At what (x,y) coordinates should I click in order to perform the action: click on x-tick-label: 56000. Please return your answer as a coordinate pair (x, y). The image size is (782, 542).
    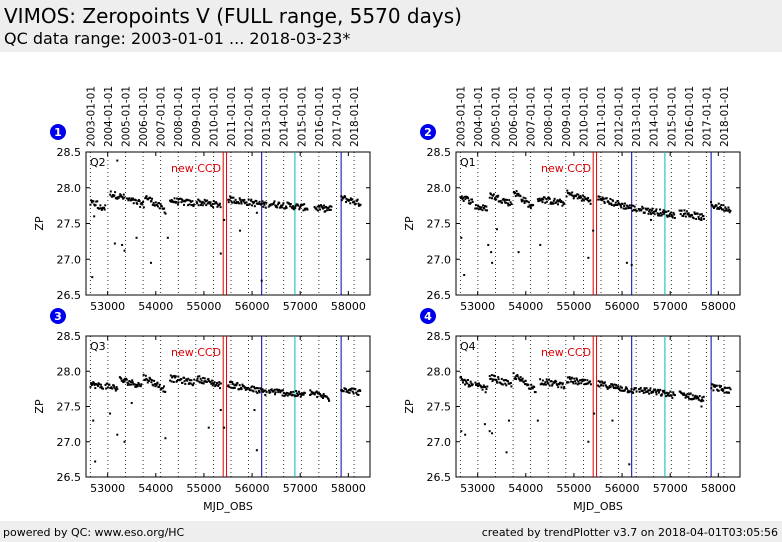
    Looking at the image, I should click on (622, 488).